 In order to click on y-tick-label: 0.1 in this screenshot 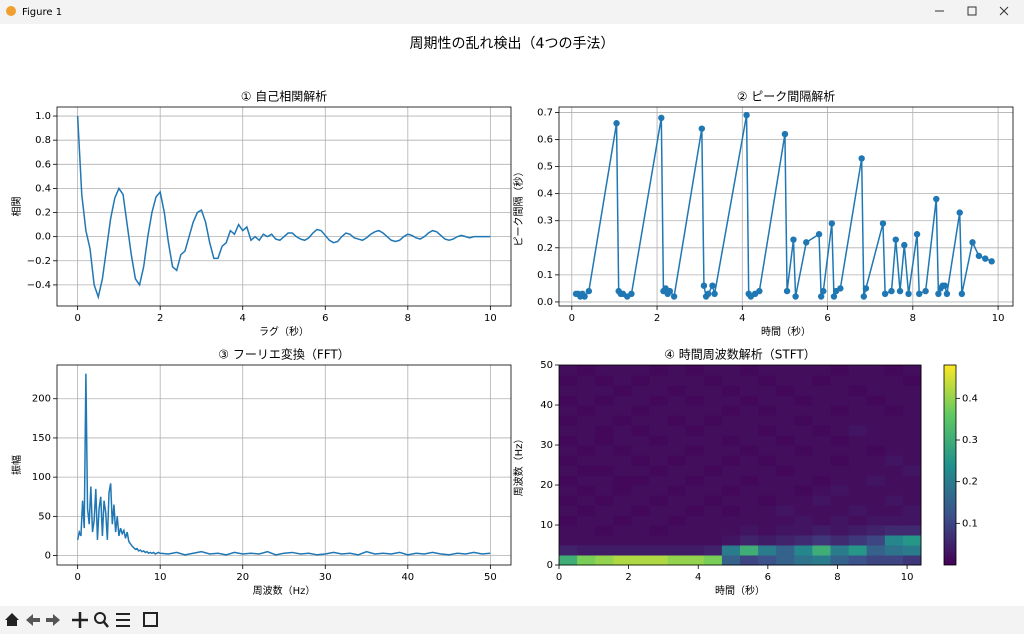, I will do `click(545, 275)`.